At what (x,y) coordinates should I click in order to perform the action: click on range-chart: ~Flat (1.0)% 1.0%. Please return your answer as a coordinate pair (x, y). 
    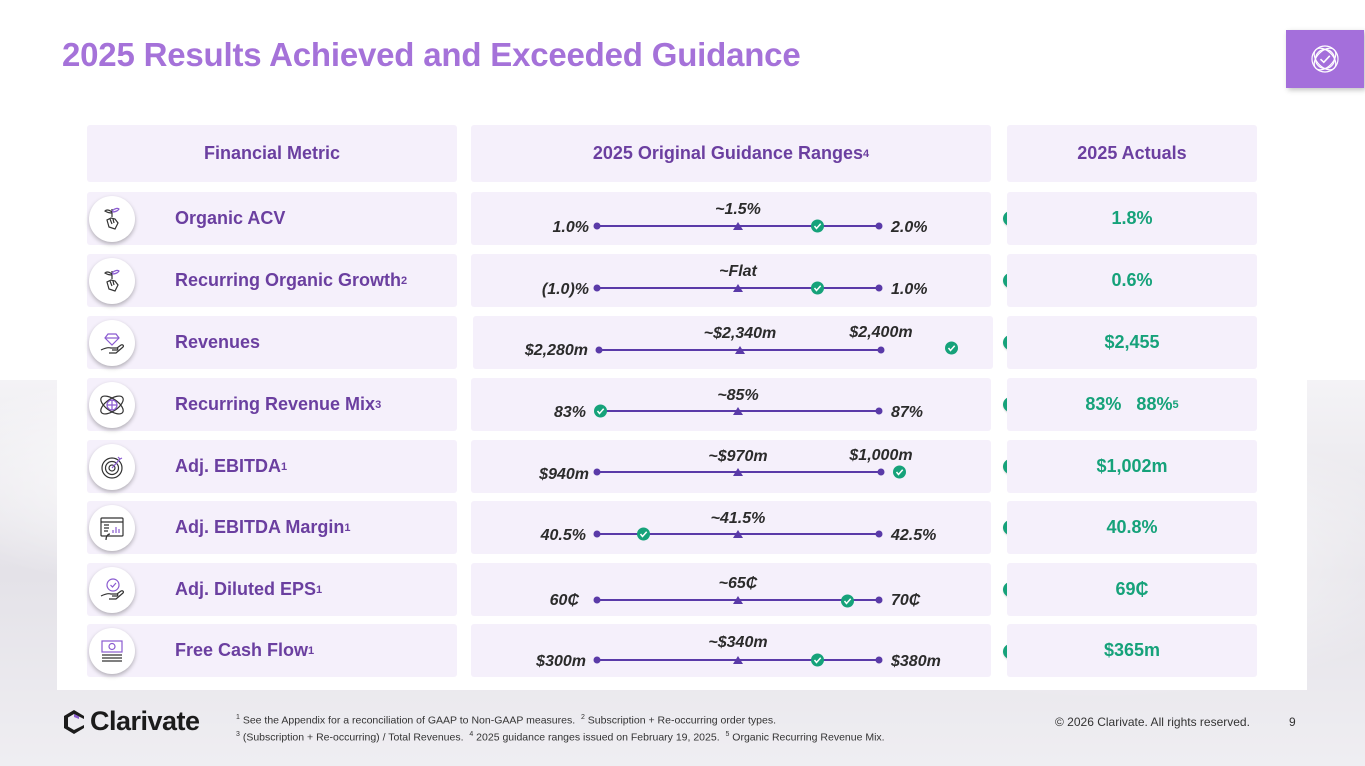
    Looking at the image, I should click on (735, 280).